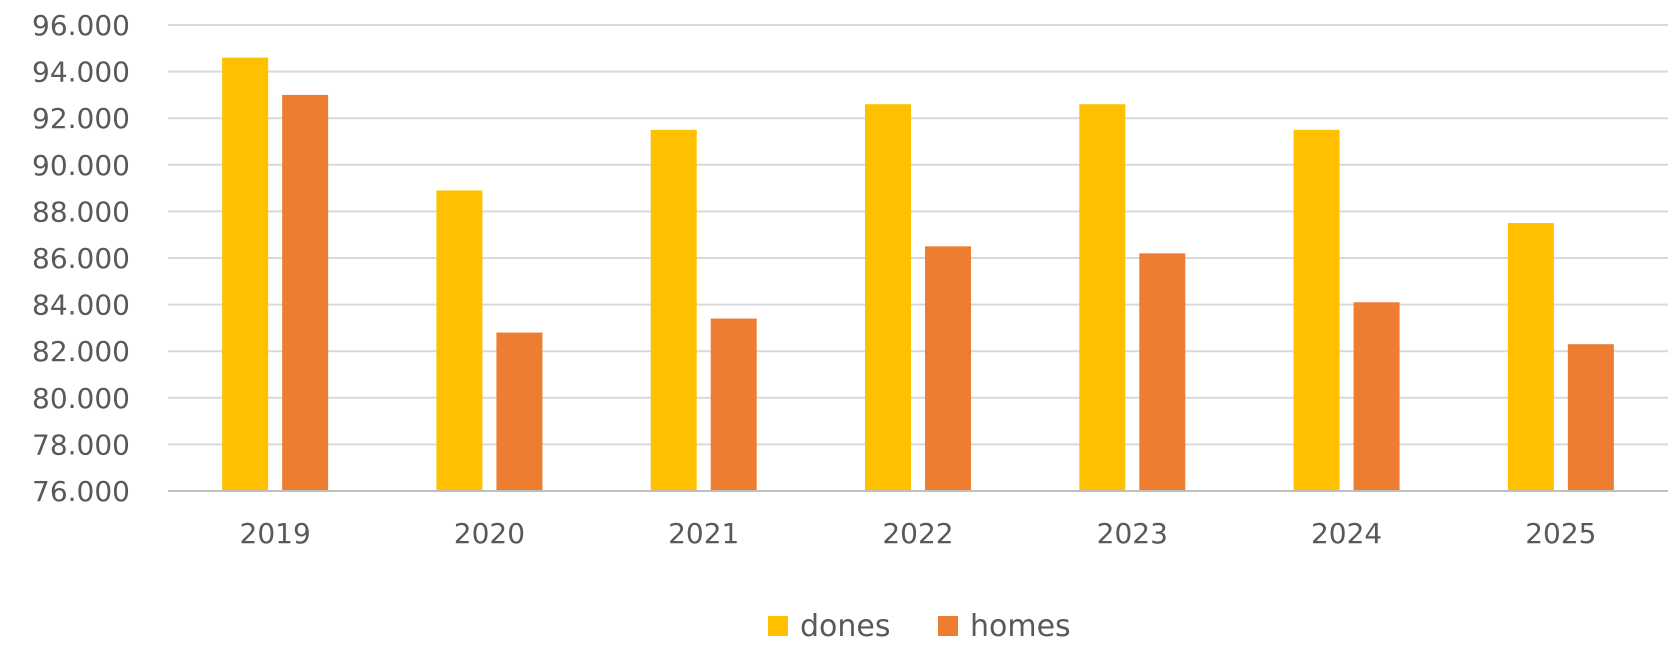  What do you see at coordinates (845, 626) in the screenshot?
I see `legend-label-dones: dones` at bounding box center [845, 626].